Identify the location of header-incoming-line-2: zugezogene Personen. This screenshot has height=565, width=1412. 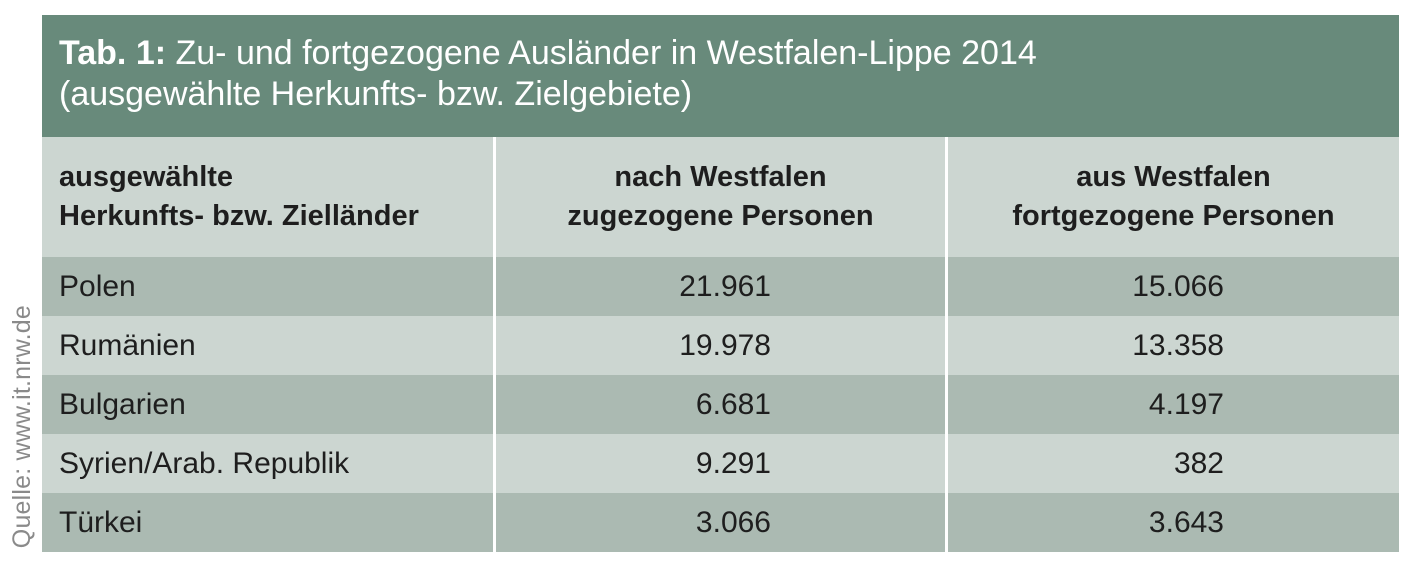
(720, 216).